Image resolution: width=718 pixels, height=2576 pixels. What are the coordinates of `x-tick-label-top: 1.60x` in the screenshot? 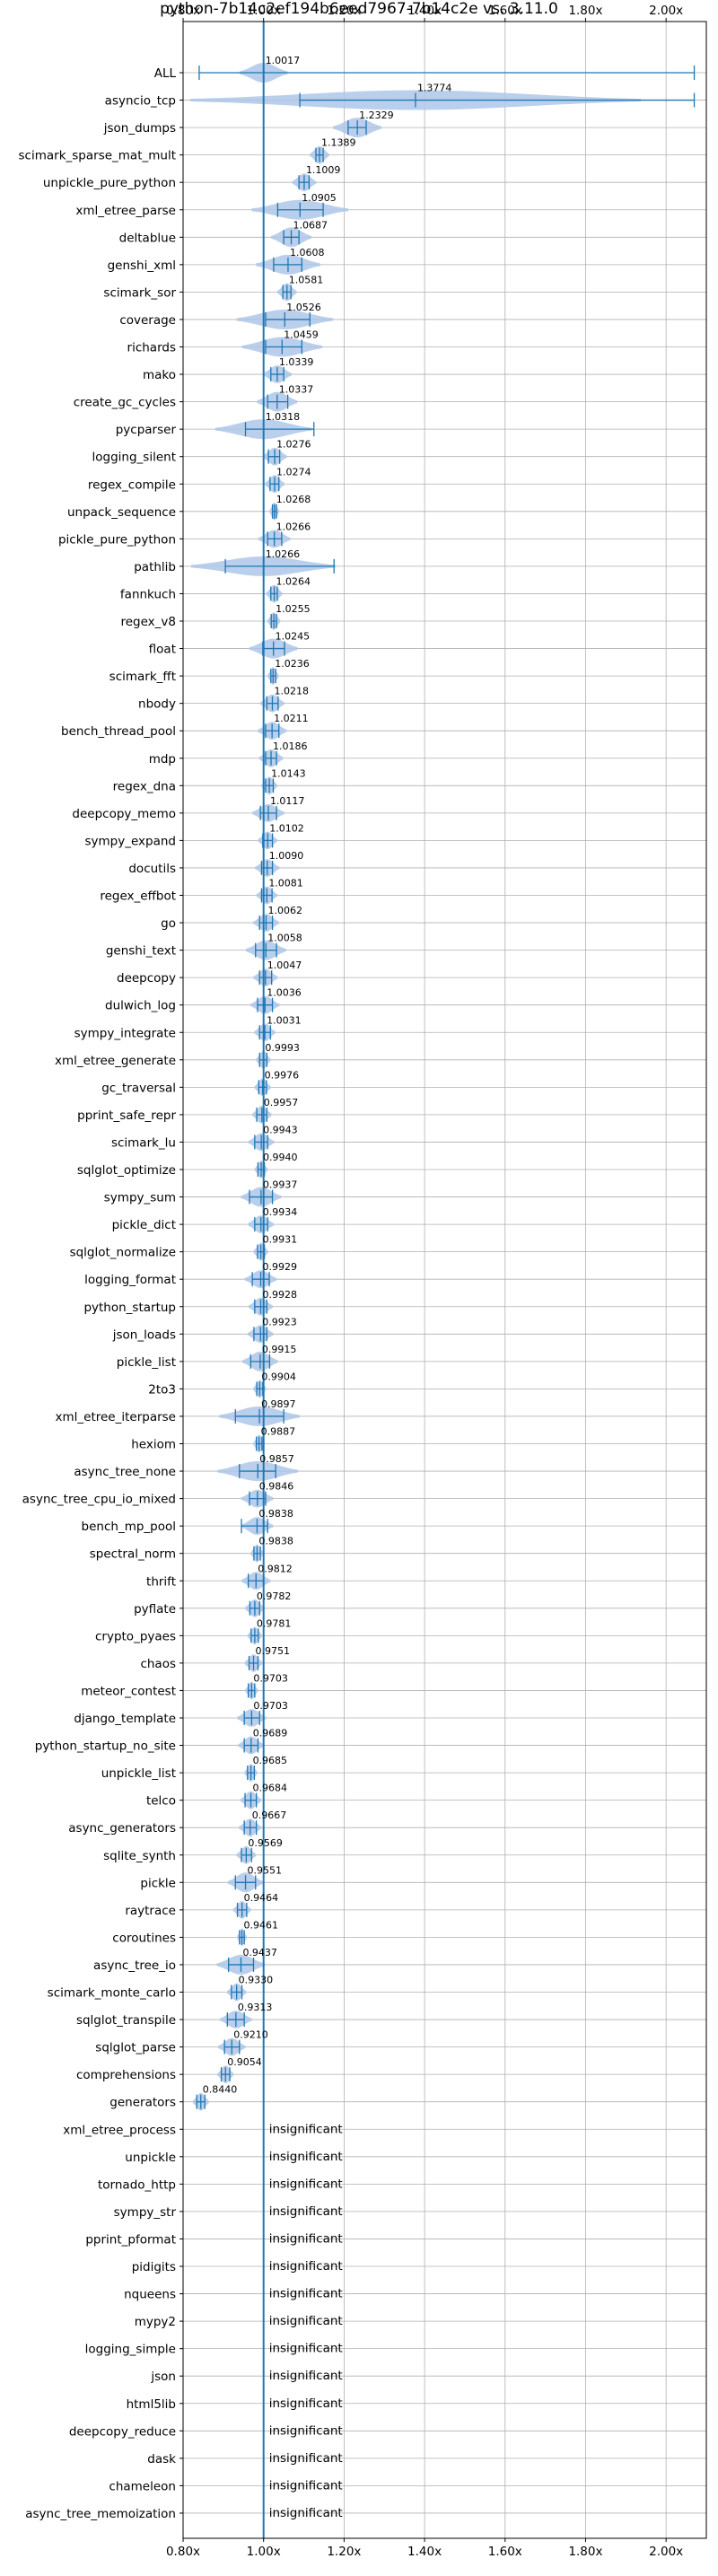 It's located at (505, 11).